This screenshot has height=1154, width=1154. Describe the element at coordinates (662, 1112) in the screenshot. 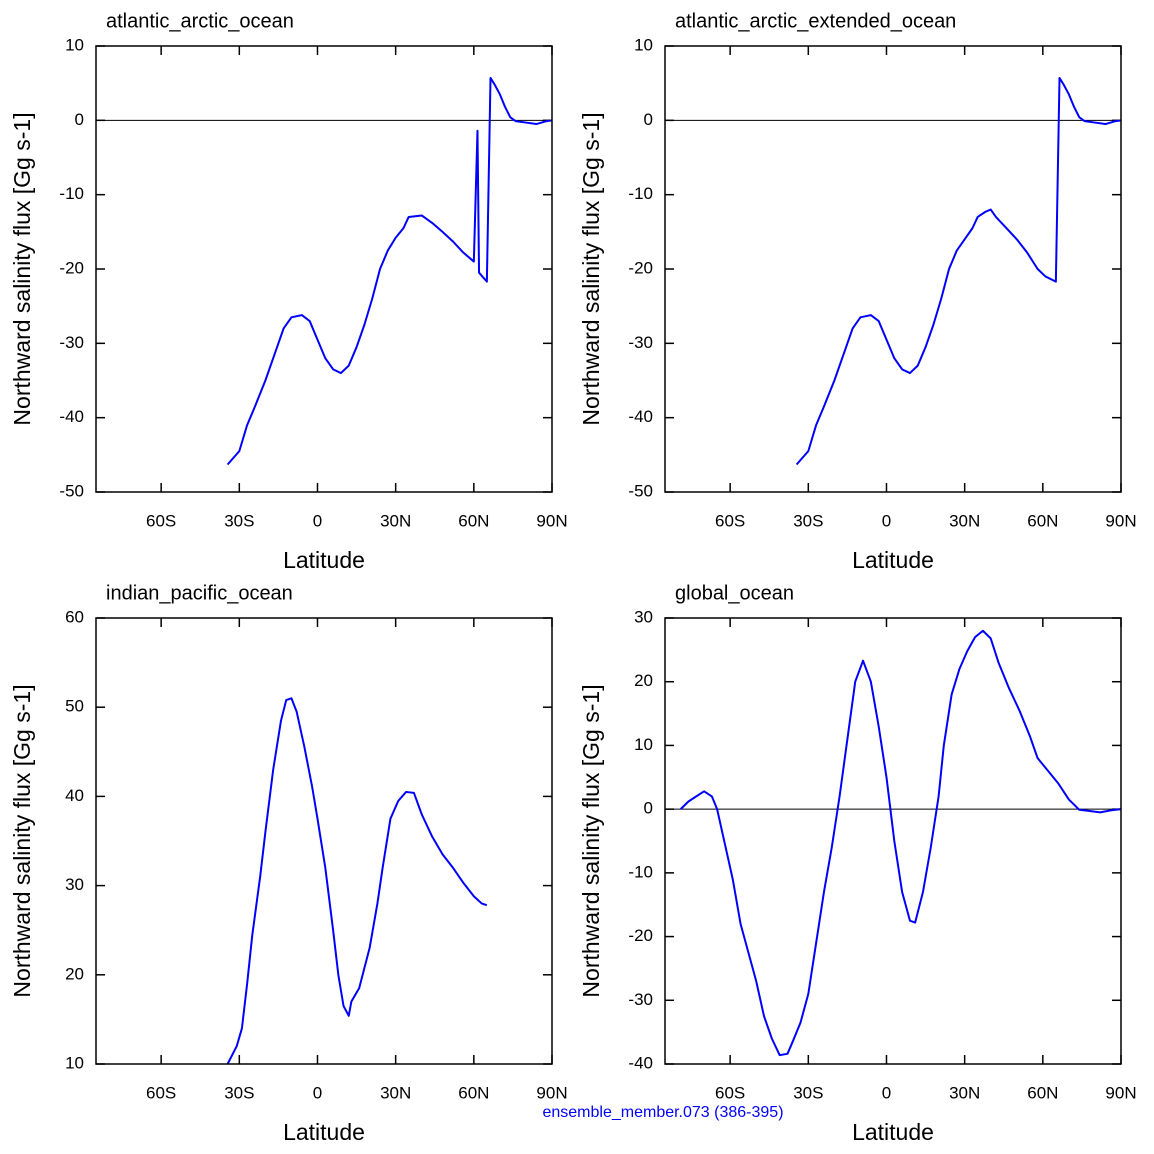

I see `footer: ensemble_member.073 (386-395)` at that location.